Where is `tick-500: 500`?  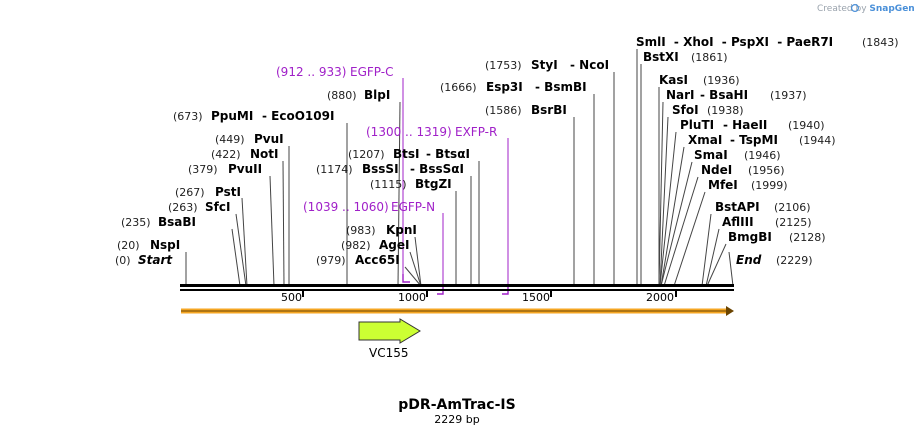
tick-500: 500 is located at coordinates (291, 297).